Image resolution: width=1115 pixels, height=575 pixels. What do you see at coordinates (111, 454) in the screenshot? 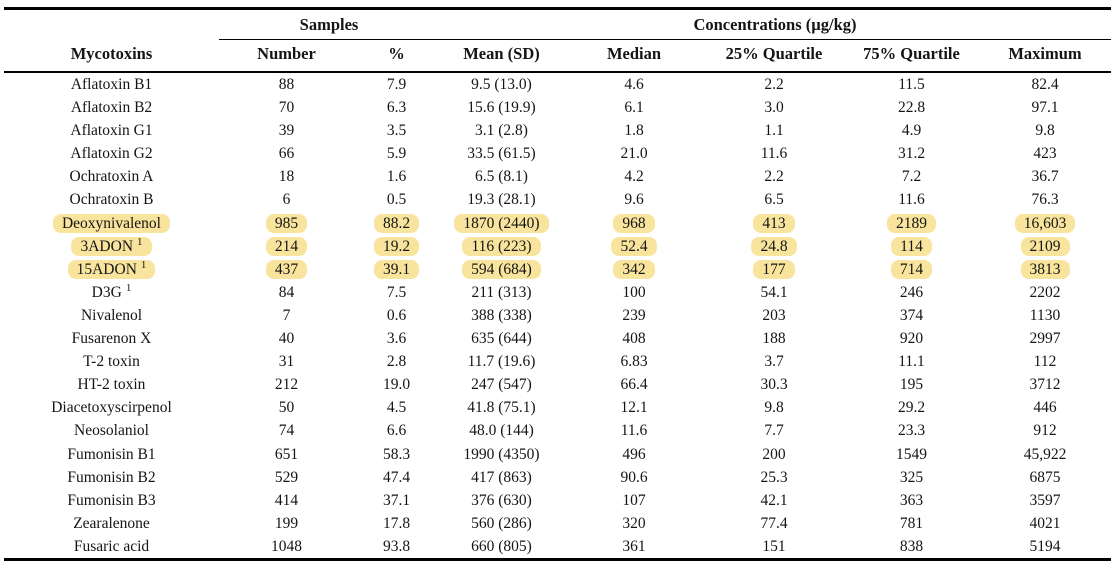
I see `row-label: Fumonisin B1` at bounding box center [111, 454].